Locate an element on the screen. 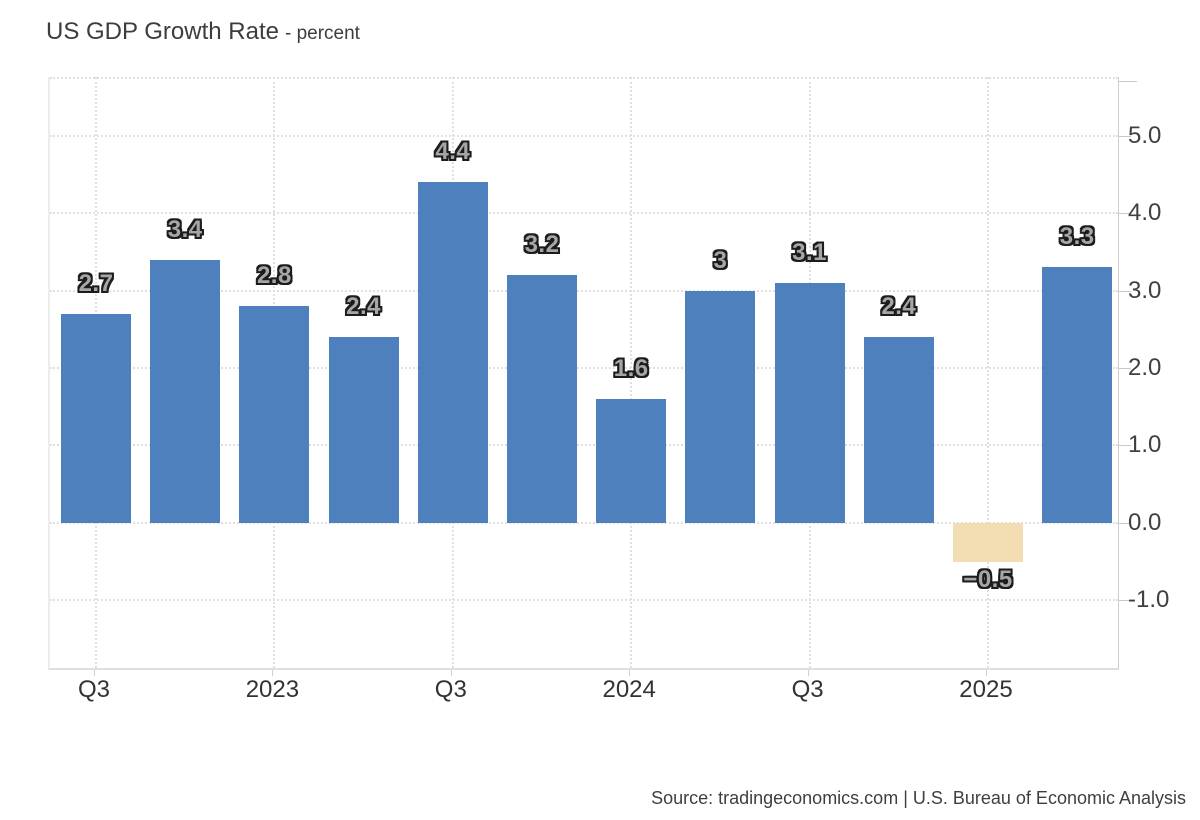 The width and height of the screenshot is (1200, 820). bar-value-label: 2.7 is located at coordinates (96, 283).